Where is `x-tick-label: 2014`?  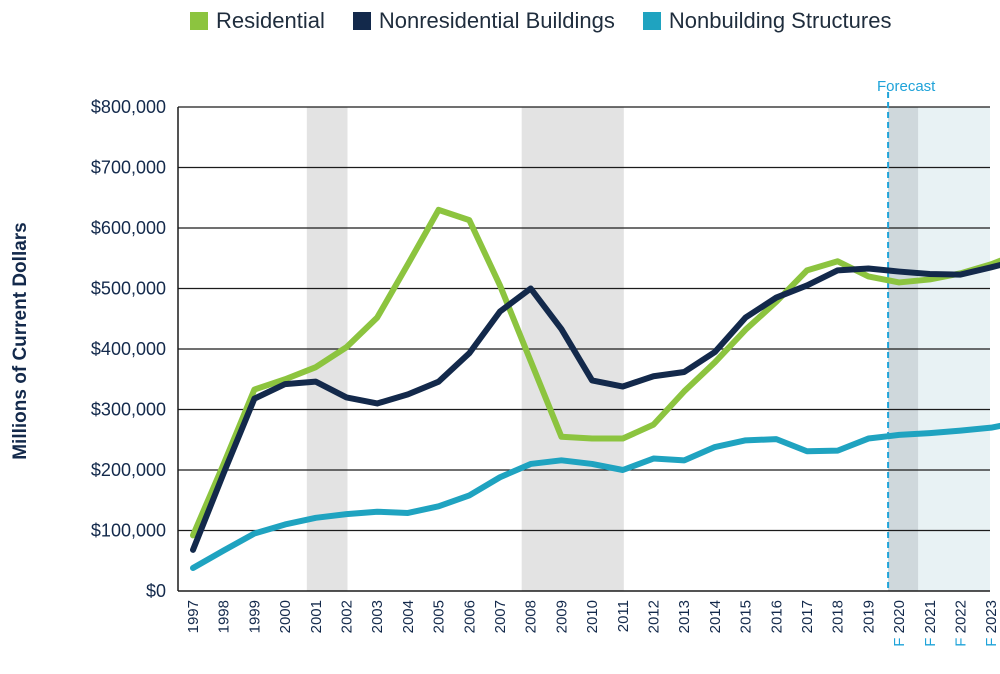
x-tick-label: 2014 is located at coordinates (715, 616).